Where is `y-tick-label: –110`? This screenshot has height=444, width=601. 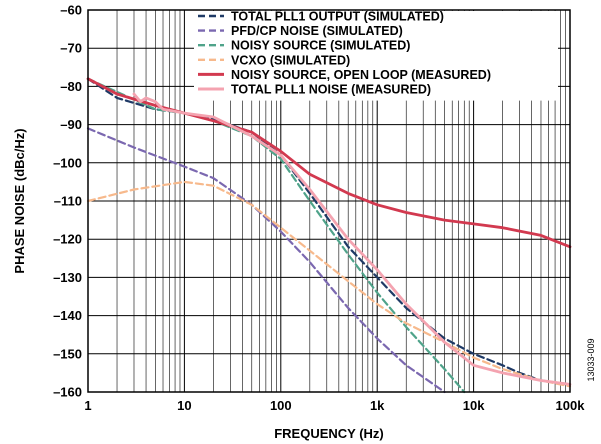
y-tick-label: –110 is located at coordinates (68, 201).